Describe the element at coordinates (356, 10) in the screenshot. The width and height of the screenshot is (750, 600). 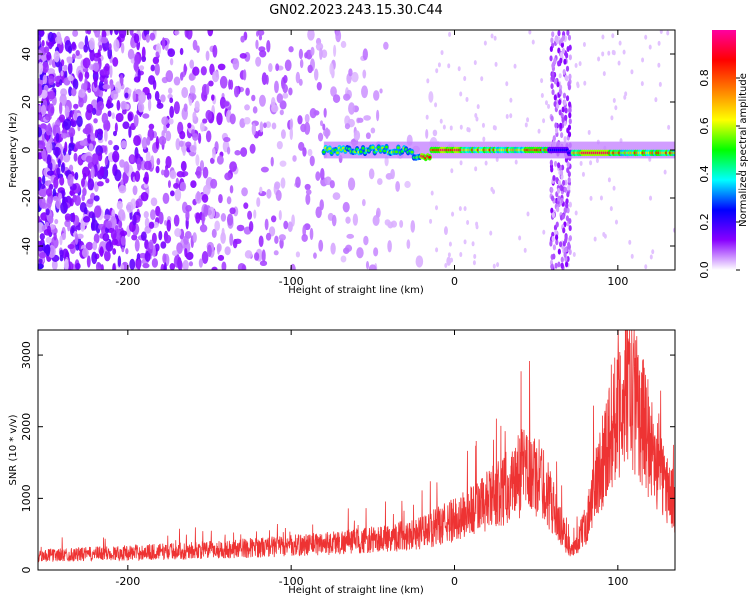
I see `figure-title: GN02.2023.243.15.30.C44` at that location.